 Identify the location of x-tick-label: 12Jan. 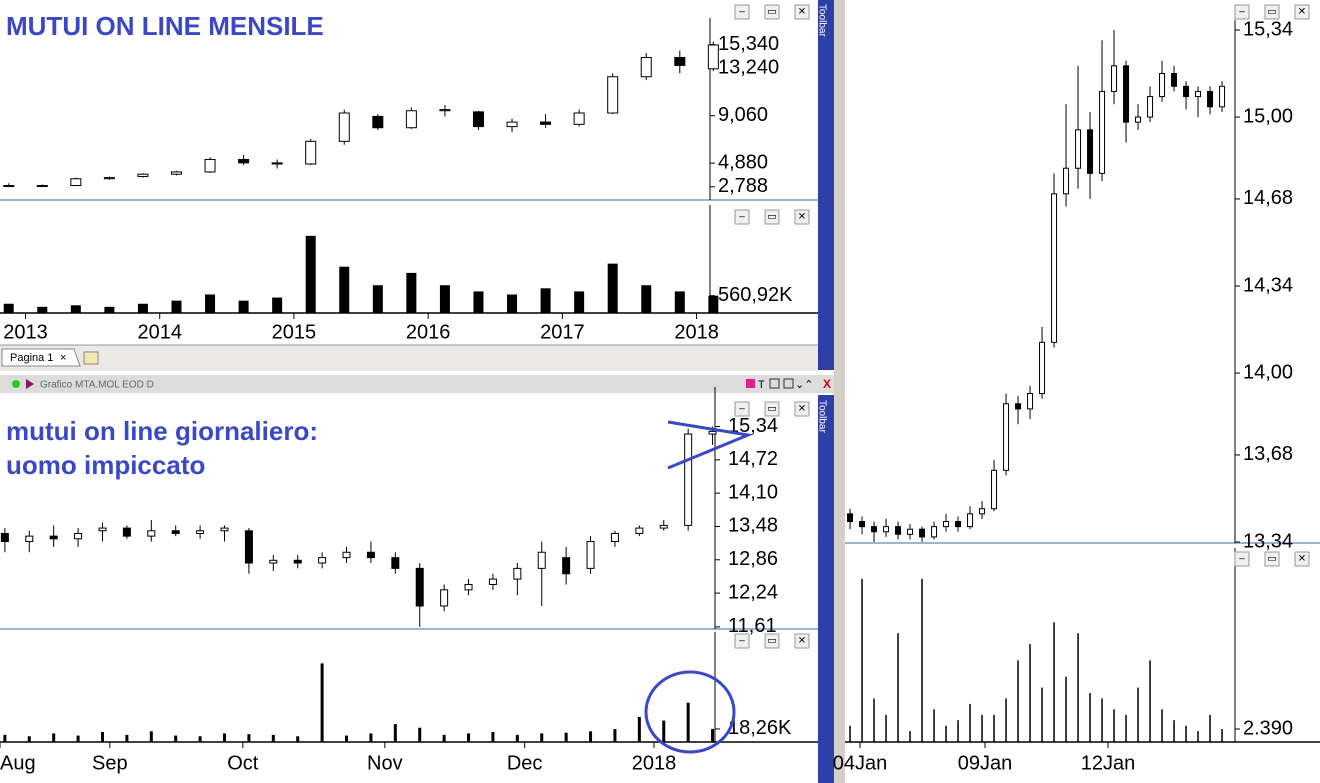
(1108, 763).